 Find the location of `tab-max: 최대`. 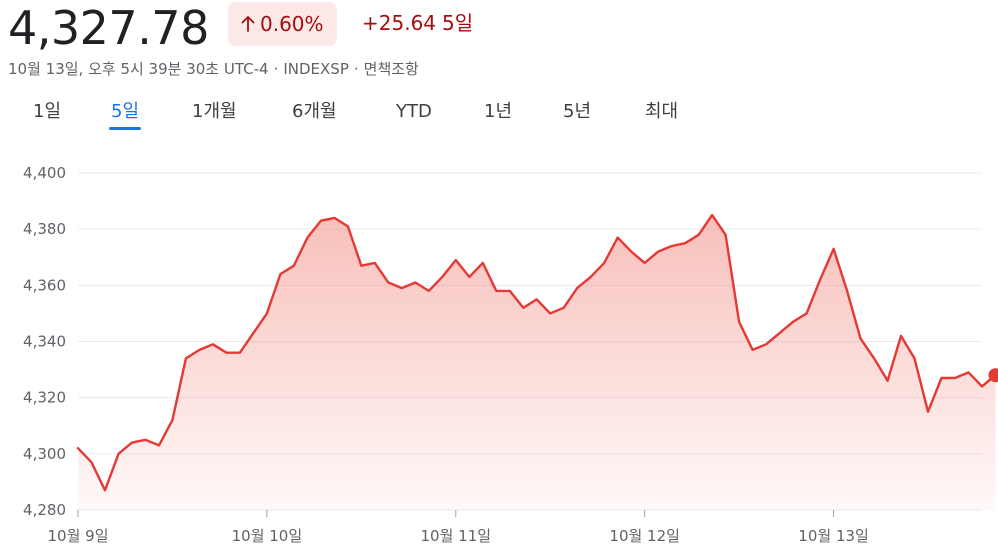

tab-max: 최대 is located at coordinates (662, 111).